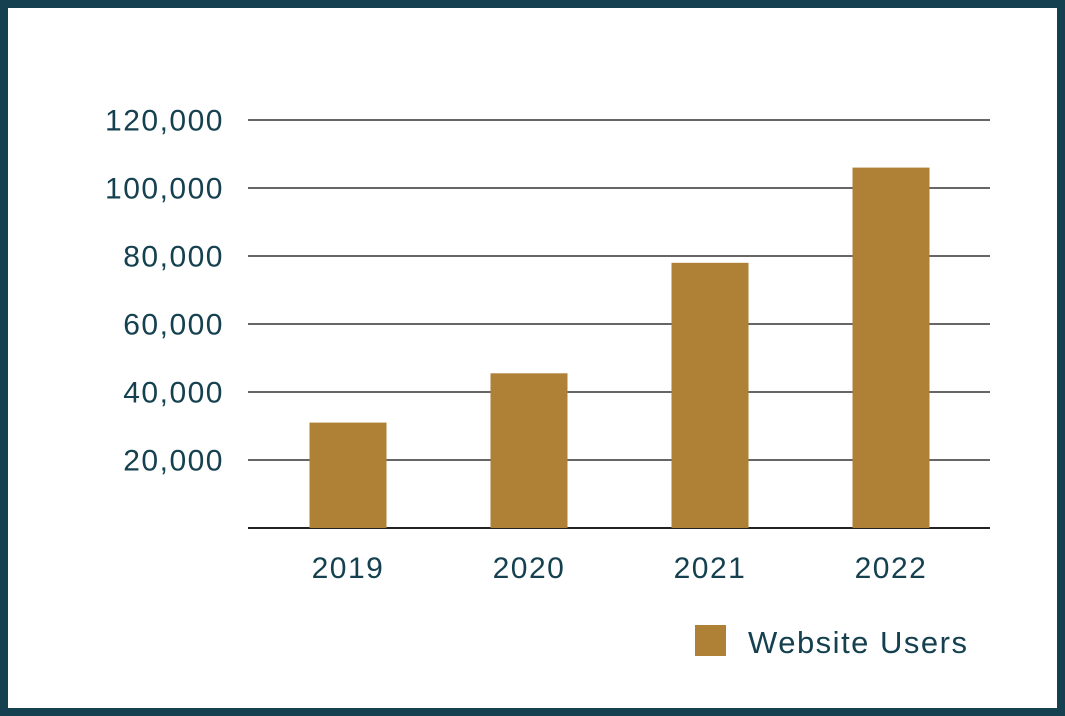 This screenshot has height=716, width=1065. Describe the element at coordinates (348, 475) in the screenshot. I see `bar-2019` at that location.